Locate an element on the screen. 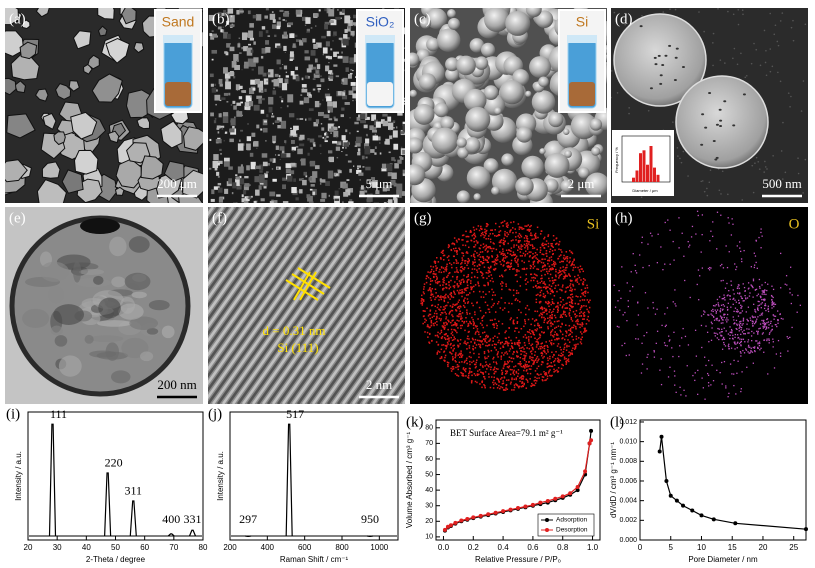 This screenshot has width=815, height=568. sphere is located at coordinates (463, 196).